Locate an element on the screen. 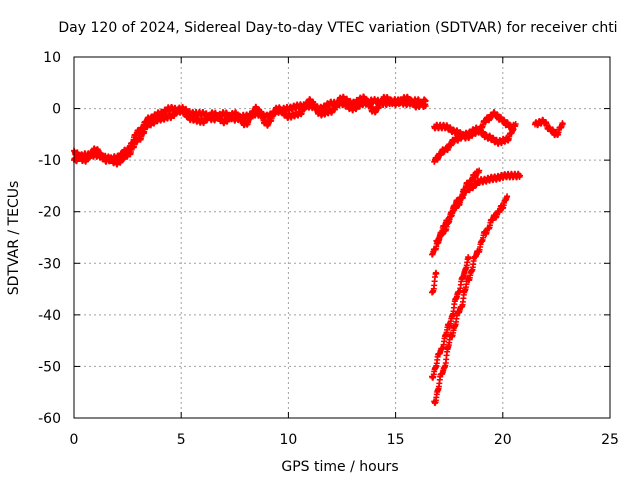 This screenshot has height=480, width=640. x-axis-label: GPS time / hours is located at coordinates (339, 467).